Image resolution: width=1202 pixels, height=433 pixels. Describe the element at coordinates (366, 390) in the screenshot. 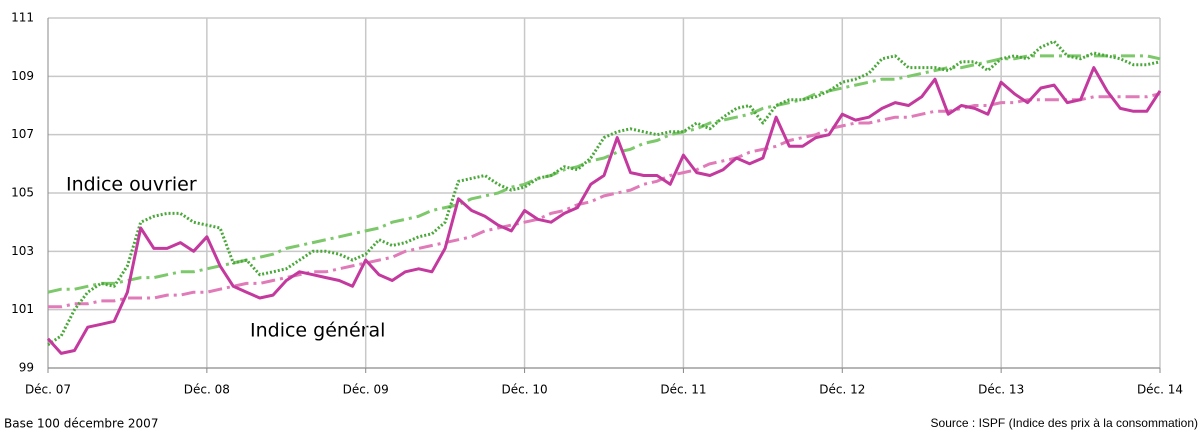

I see `x-tick-label: Déc. 09` at that location.